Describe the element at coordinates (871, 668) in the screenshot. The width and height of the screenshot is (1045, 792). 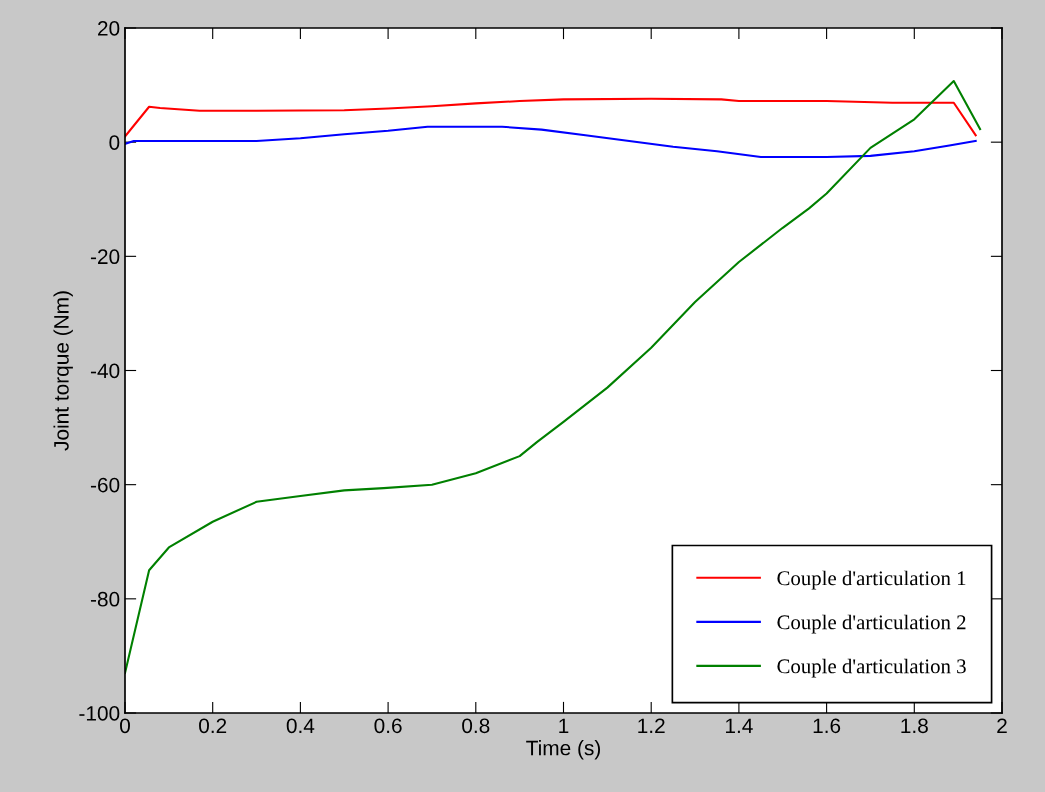
I see `legend-label: Couple d'articulation 3` at that location.